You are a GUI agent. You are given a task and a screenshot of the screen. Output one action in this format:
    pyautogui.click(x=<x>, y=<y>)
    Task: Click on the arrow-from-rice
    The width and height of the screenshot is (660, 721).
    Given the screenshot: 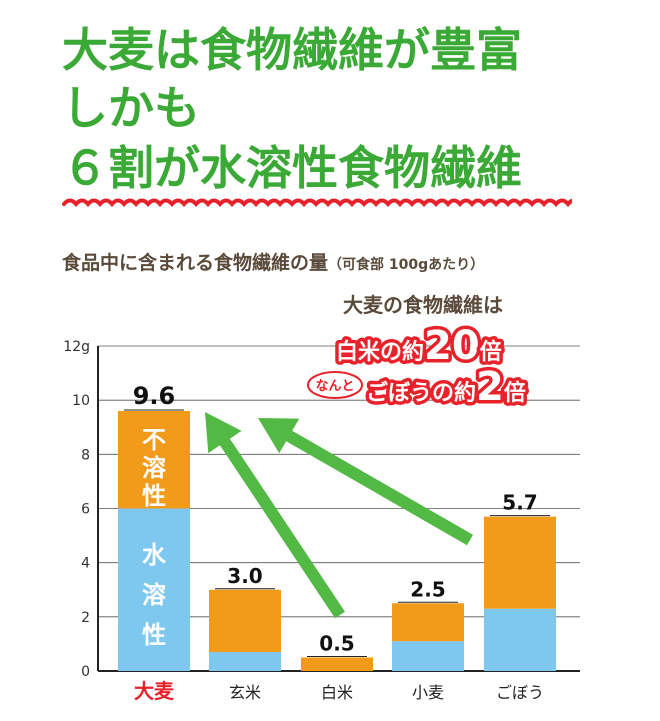 What is the action you would take?
    pyautogui.click(x=275, y=515)
    